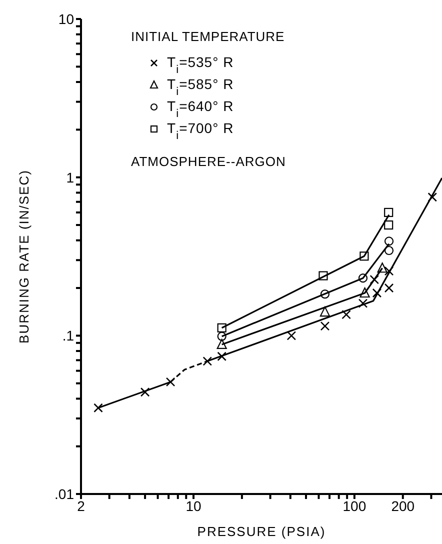  Describe the element at coordinates (200, 65) in the screenshot. I see `legend-label: T$_{i}$=535° R` at that location.